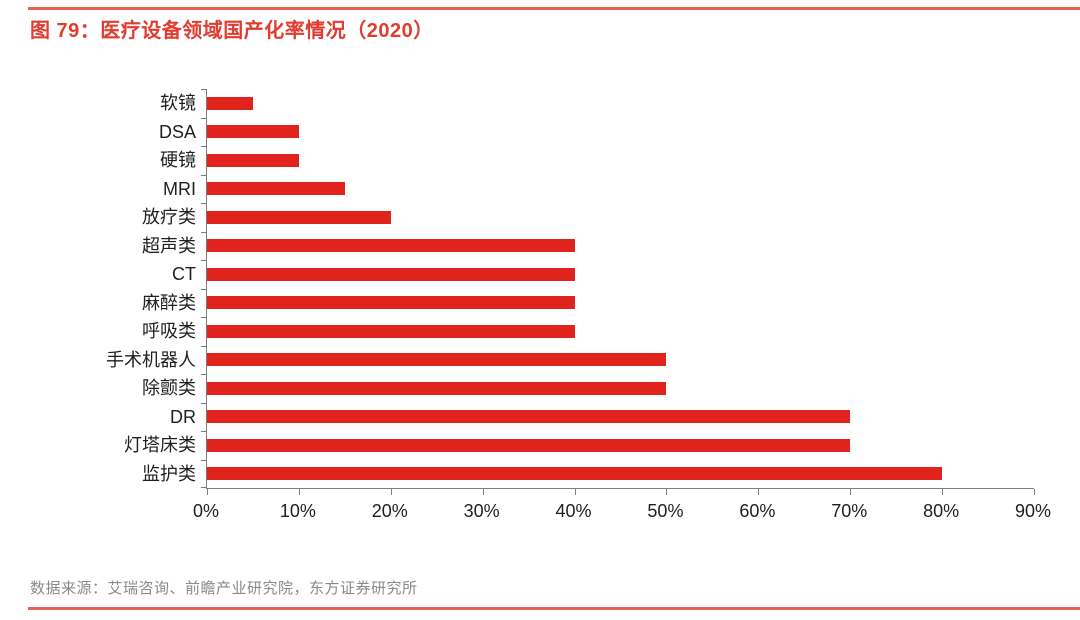 The height and width of the screenshot is (620, 1080). Describe the element at coordinates (554, 608) in the screenshot. I see `bottom-divider` at that location.